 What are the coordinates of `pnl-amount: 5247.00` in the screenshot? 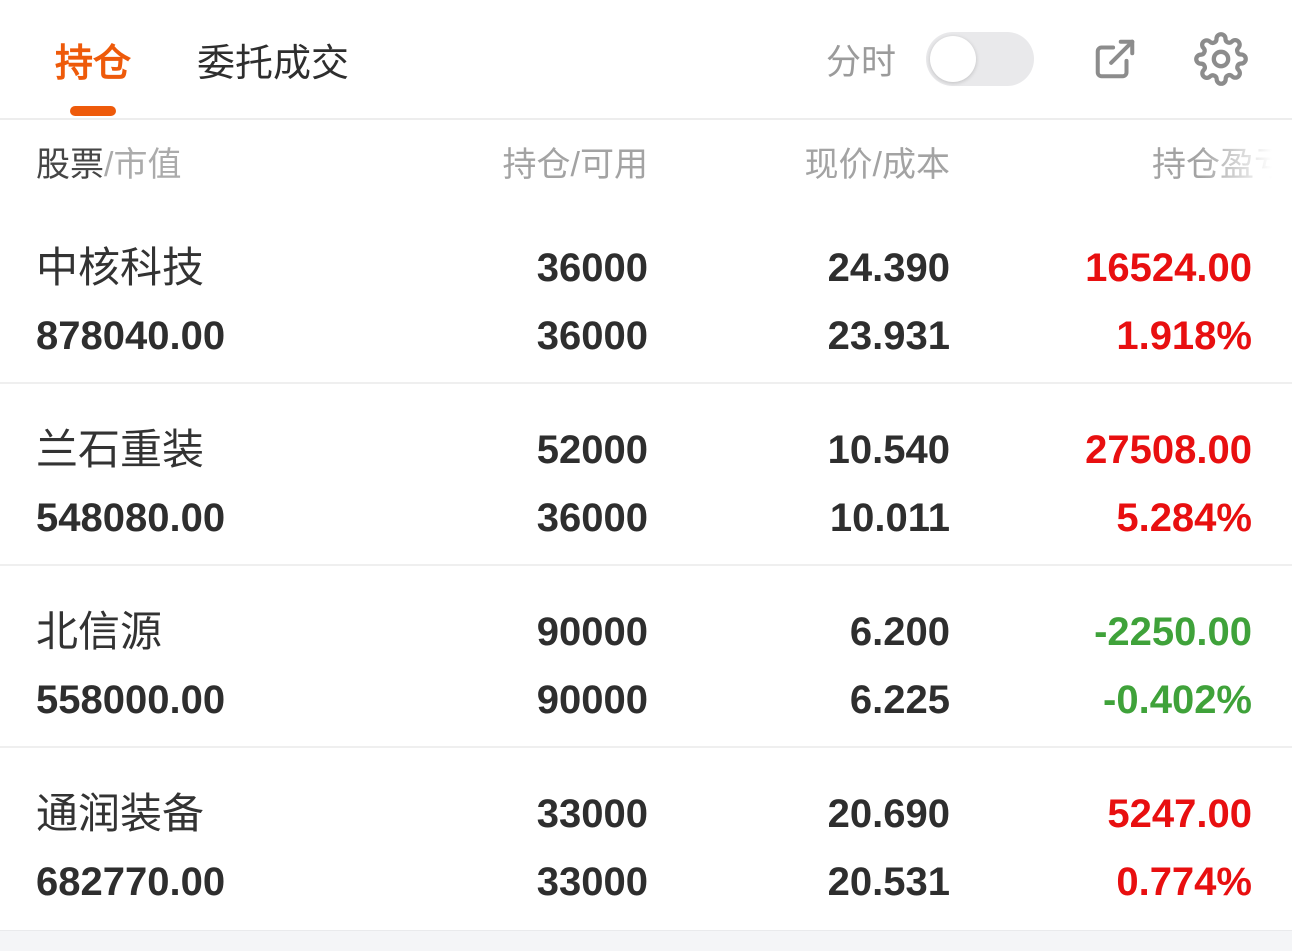 It's located at (1179, 814).